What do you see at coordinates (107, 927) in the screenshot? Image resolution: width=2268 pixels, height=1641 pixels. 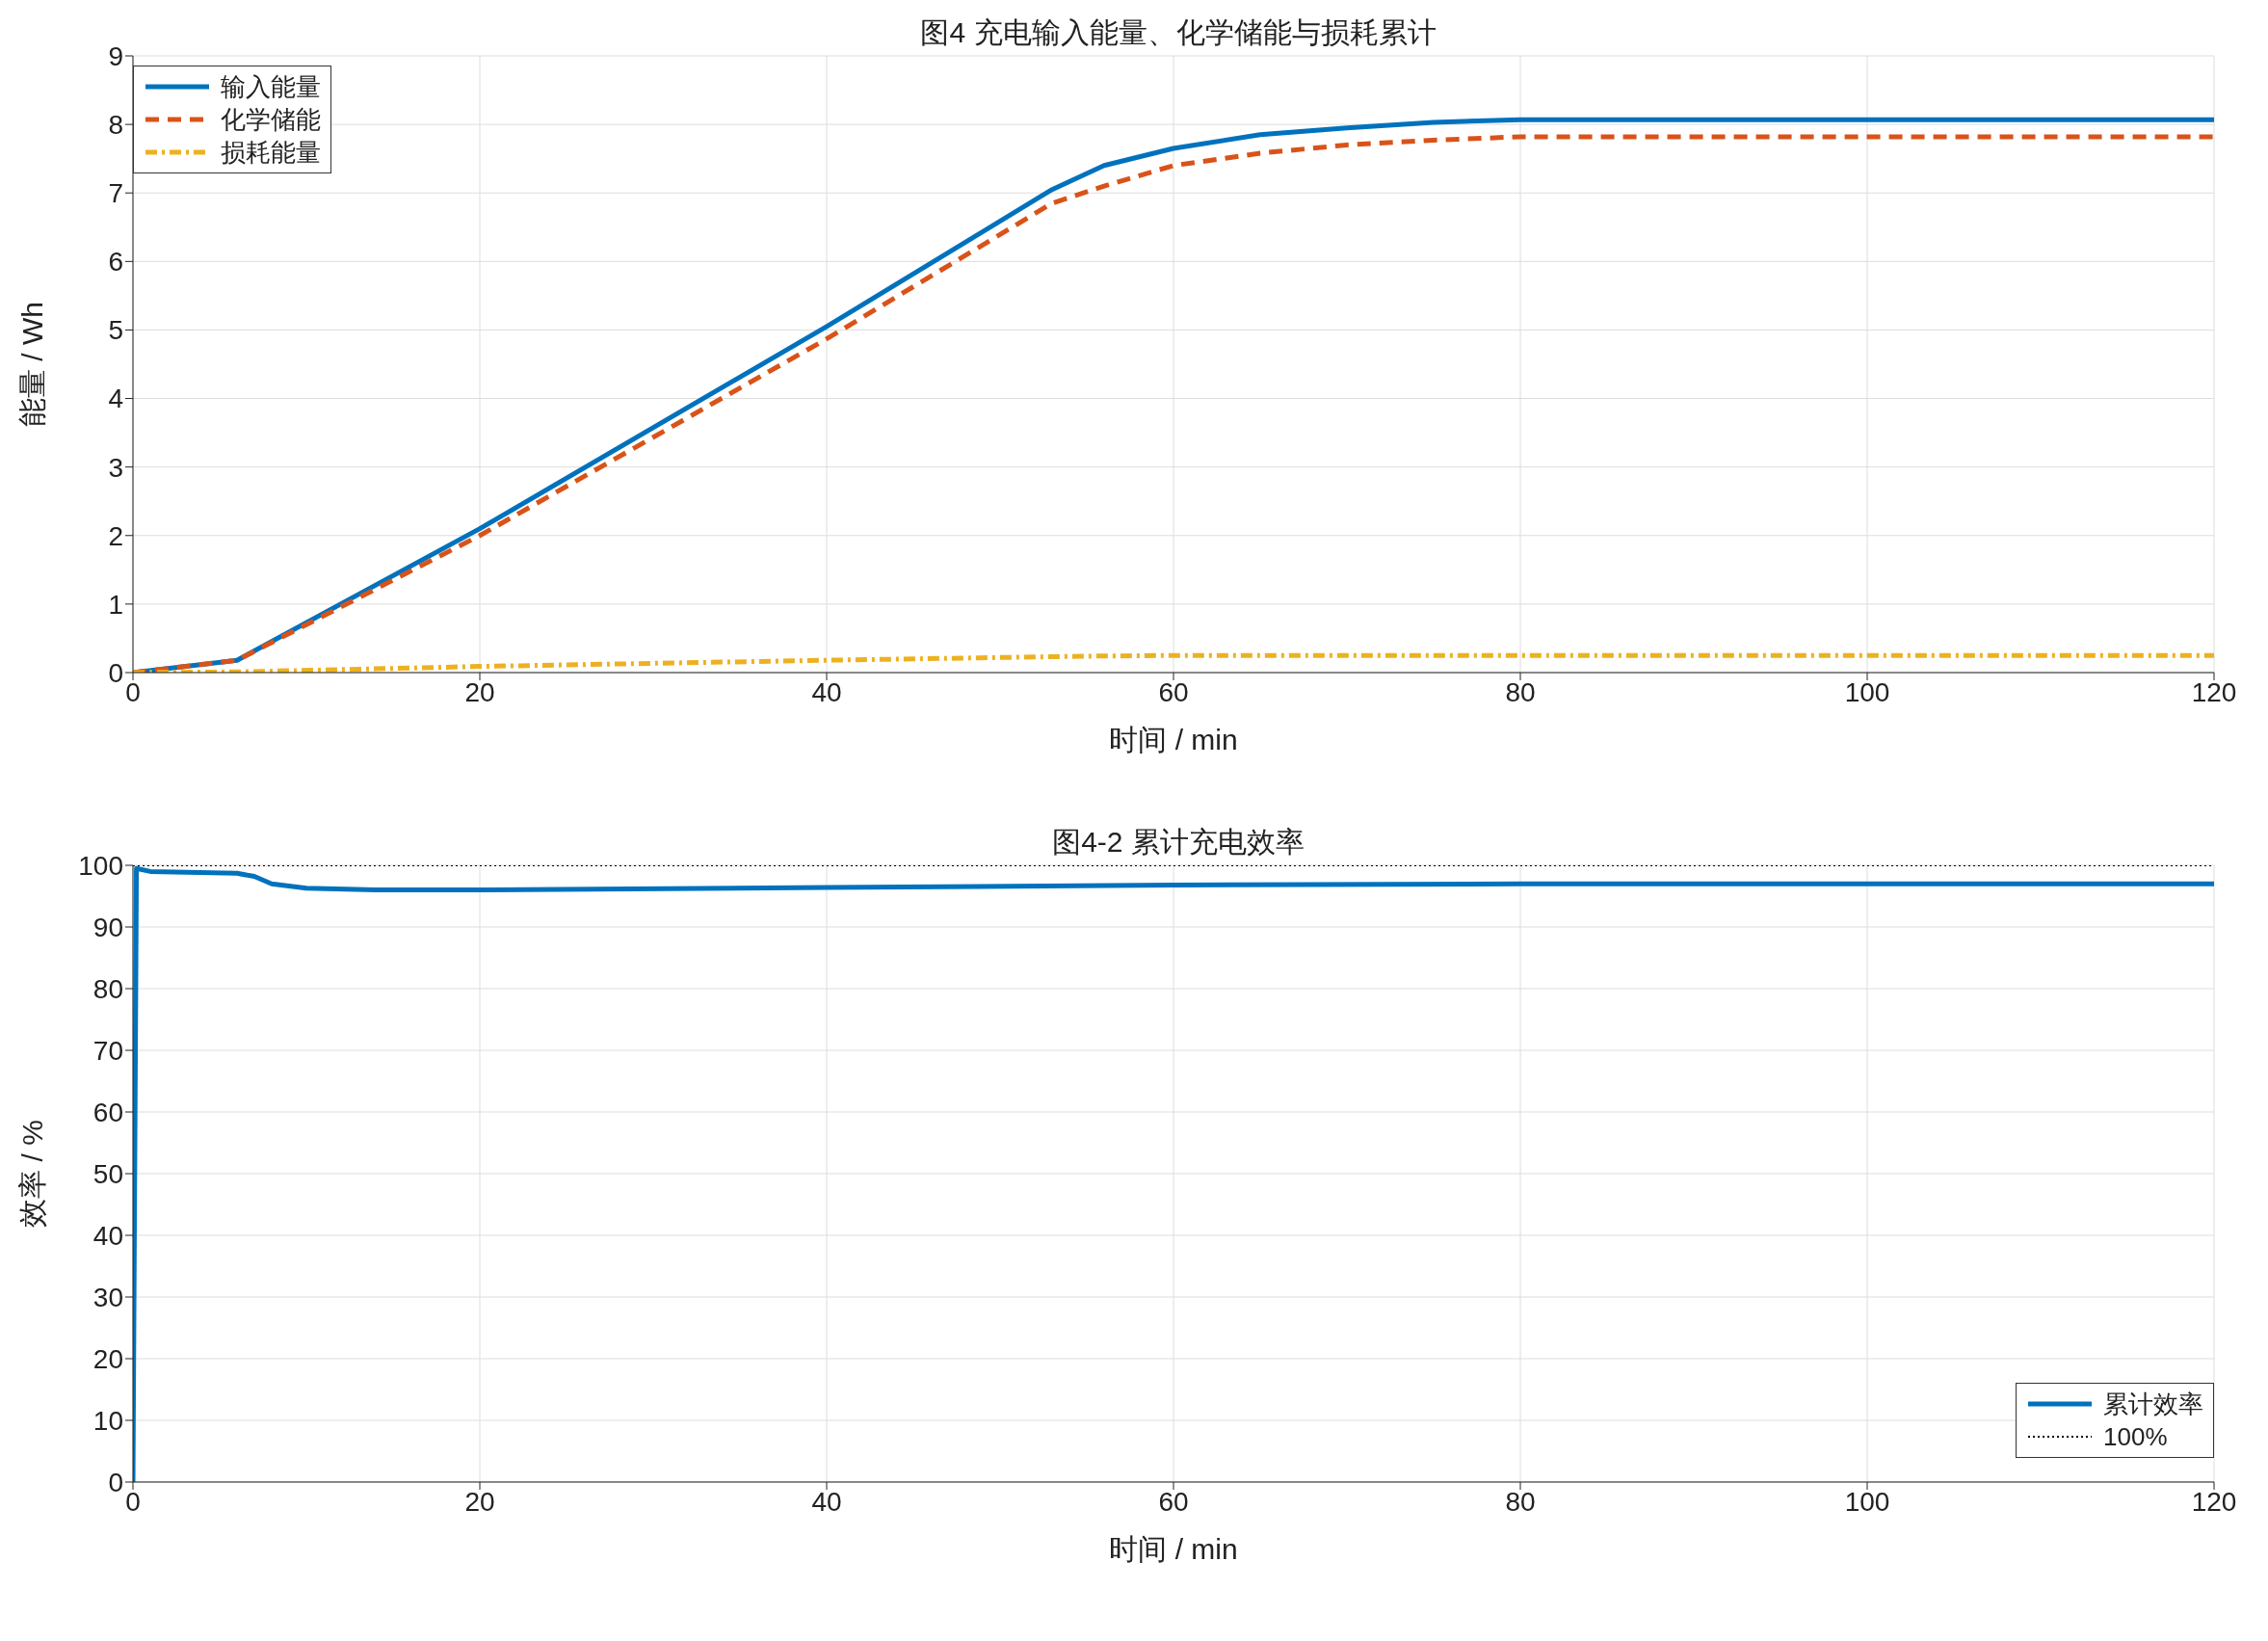 I see `y-tick-label: 90` at bounding box center [107, 927].